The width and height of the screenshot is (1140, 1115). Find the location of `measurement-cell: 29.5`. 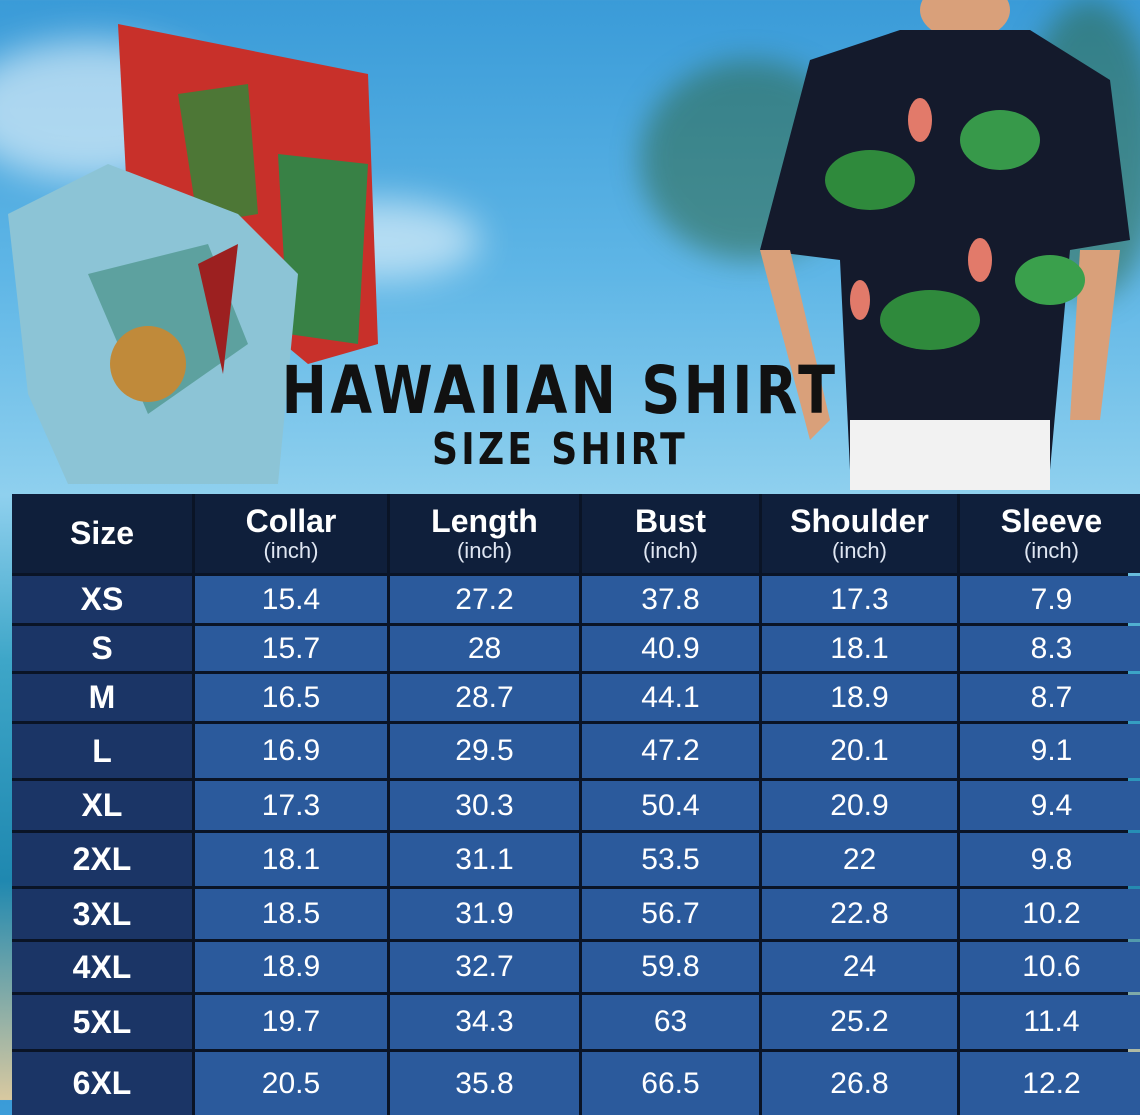

measurement-cell: 29.5 is located at coordinates (484, 751).